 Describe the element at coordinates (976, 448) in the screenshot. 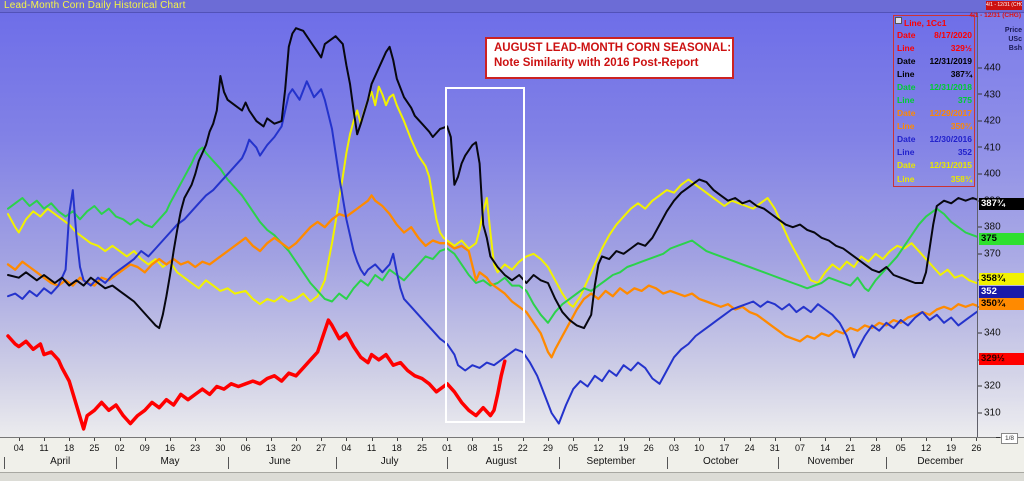

I see `x-axis-date-label: 26` at that location.